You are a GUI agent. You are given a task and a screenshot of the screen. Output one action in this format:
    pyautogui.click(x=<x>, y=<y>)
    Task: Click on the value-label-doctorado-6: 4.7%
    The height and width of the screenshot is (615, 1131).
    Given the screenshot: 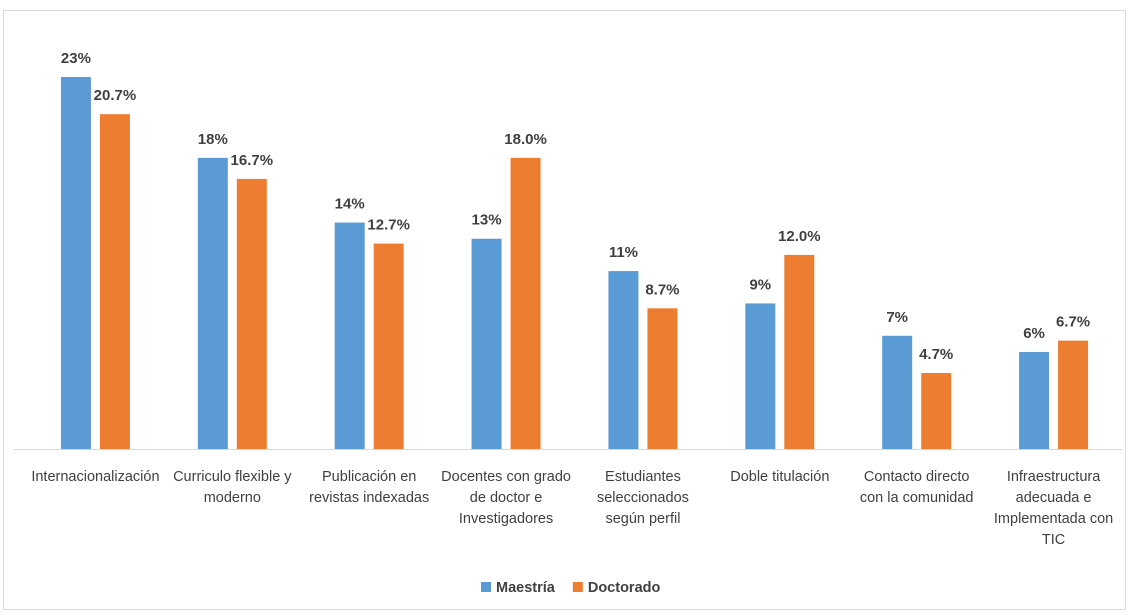 What is the action you would take?
    pyautogui.click(x=936, y=354)
    